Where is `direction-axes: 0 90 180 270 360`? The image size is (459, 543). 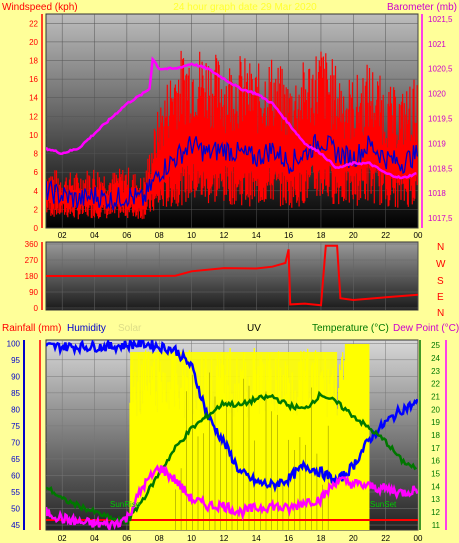 direction-axes: 0 90 180 270 360 is located at coordinates (34, 276).